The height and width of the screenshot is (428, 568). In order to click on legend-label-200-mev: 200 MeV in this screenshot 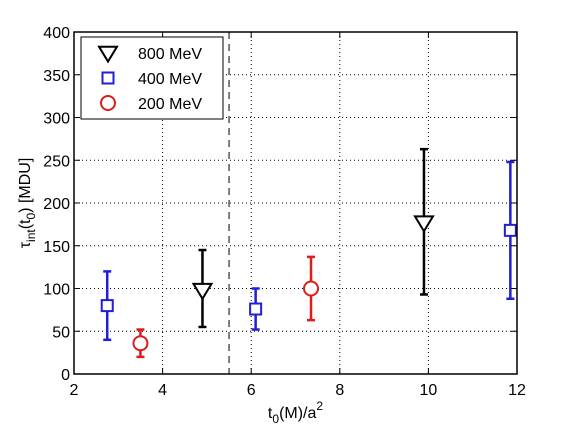, I will do `click(170, 104)`.